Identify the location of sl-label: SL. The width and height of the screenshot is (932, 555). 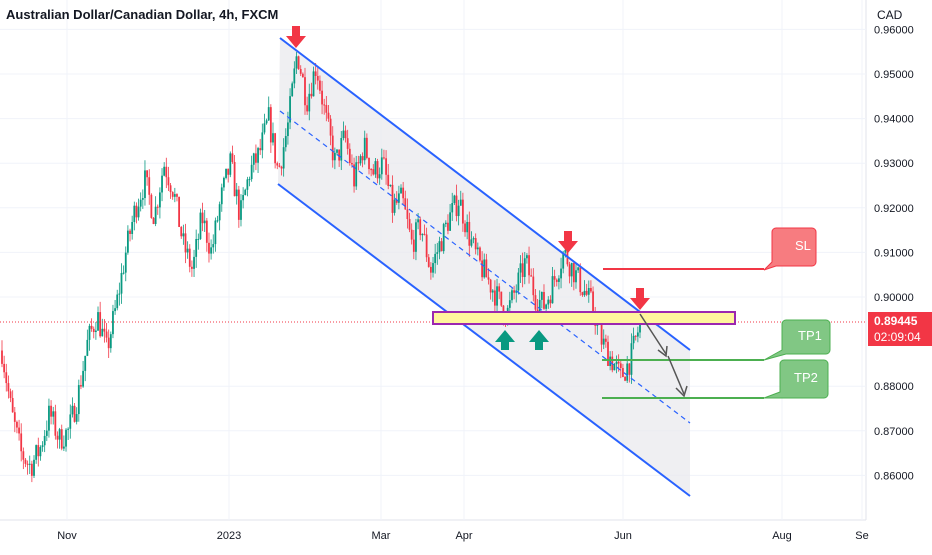
(803, 245).